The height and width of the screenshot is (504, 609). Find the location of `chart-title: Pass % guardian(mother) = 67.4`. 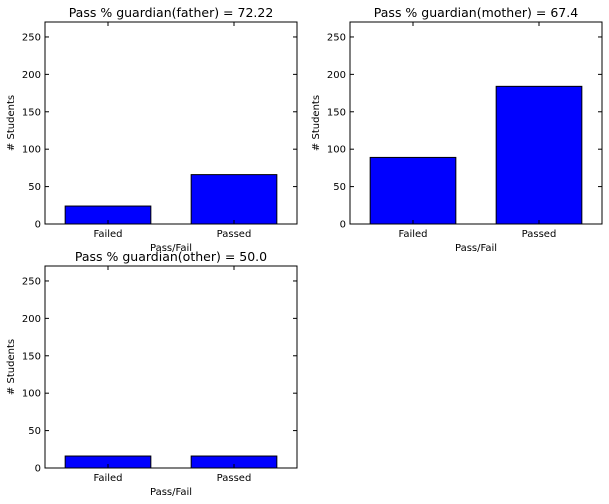

chart-title: Pass % guardian(mother) = 67.4 is located at coordinates (476, 12).